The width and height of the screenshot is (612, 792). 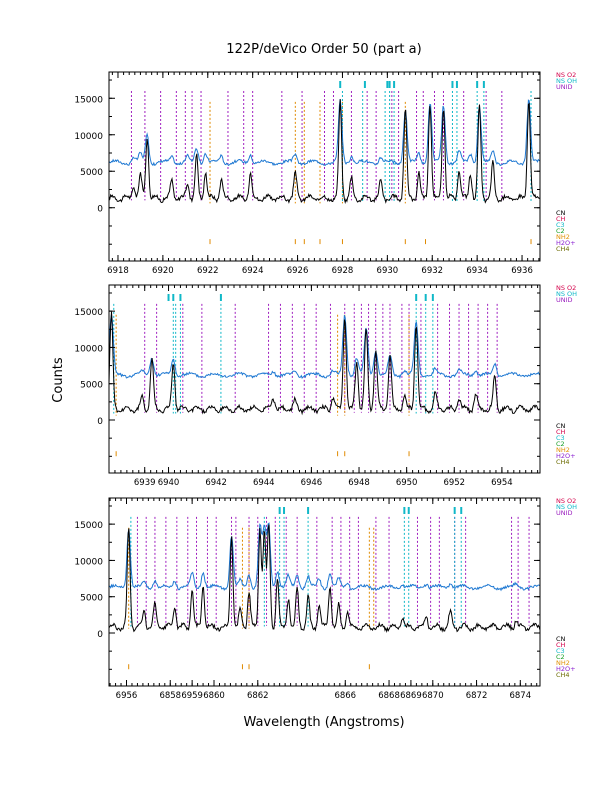 What do you see at coordinates (477, 696) in the screenshot?
I see `x-tick-label: 6872` at bounding box center [477, 696].